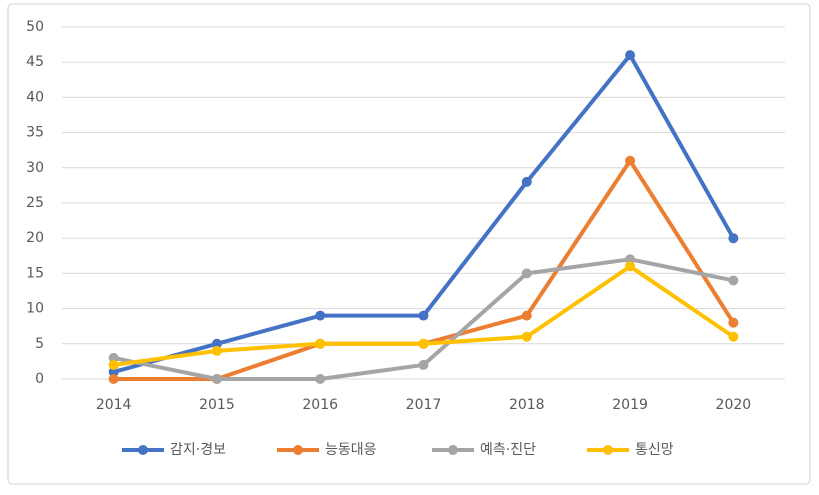 The image size is (819, 495). What do you see at coordinates (35, 62) in the screenshot?
I see `y-tick-label: 45` at bounding box center [35, 62].